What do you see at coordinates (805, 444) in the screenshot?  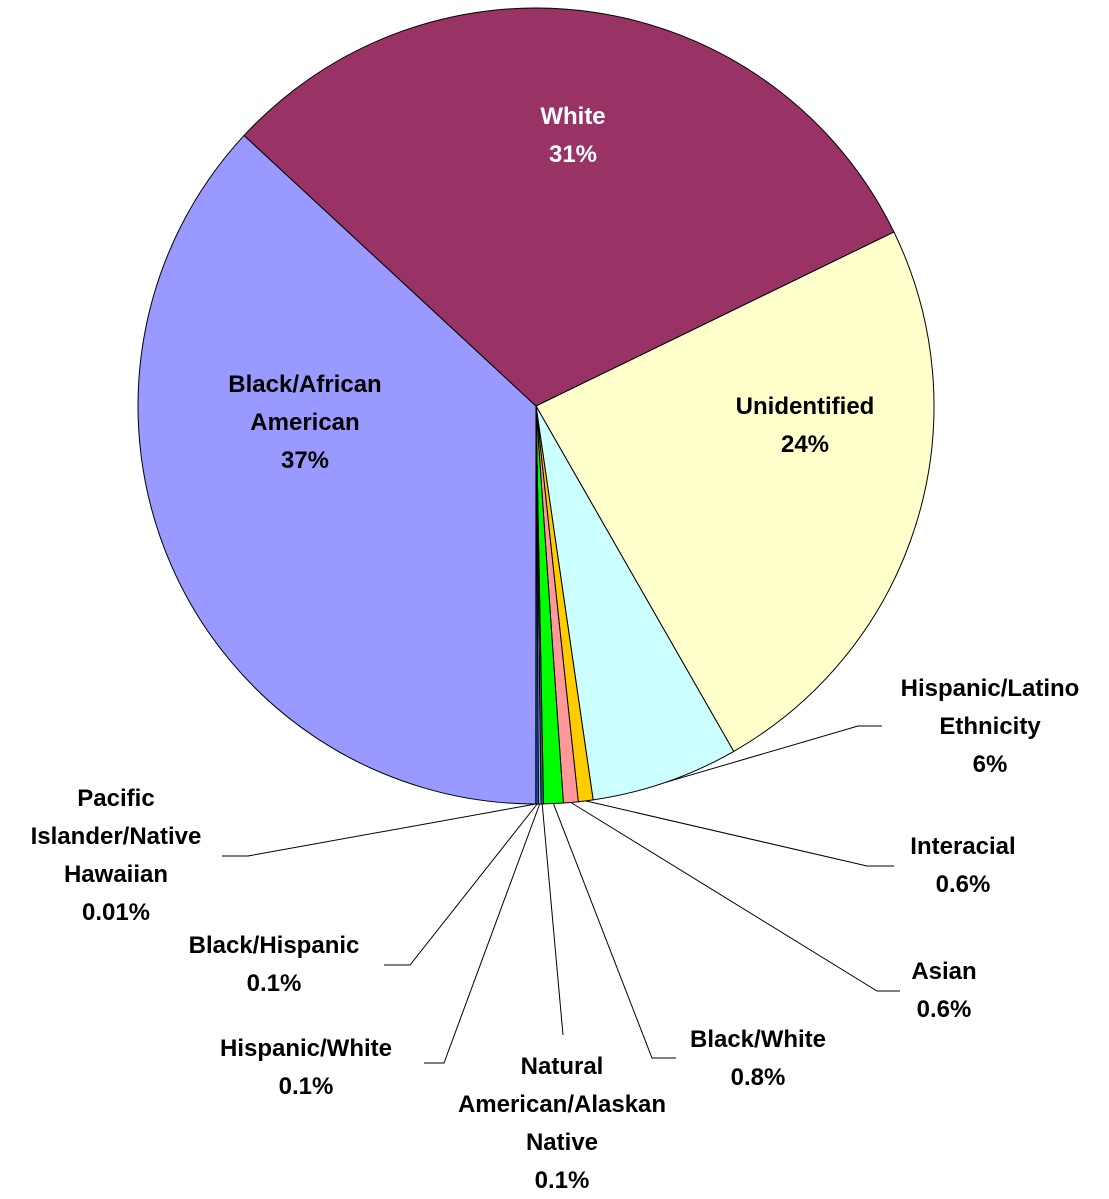 I see `label-percent: 24%` at bounding box center [805, 444].